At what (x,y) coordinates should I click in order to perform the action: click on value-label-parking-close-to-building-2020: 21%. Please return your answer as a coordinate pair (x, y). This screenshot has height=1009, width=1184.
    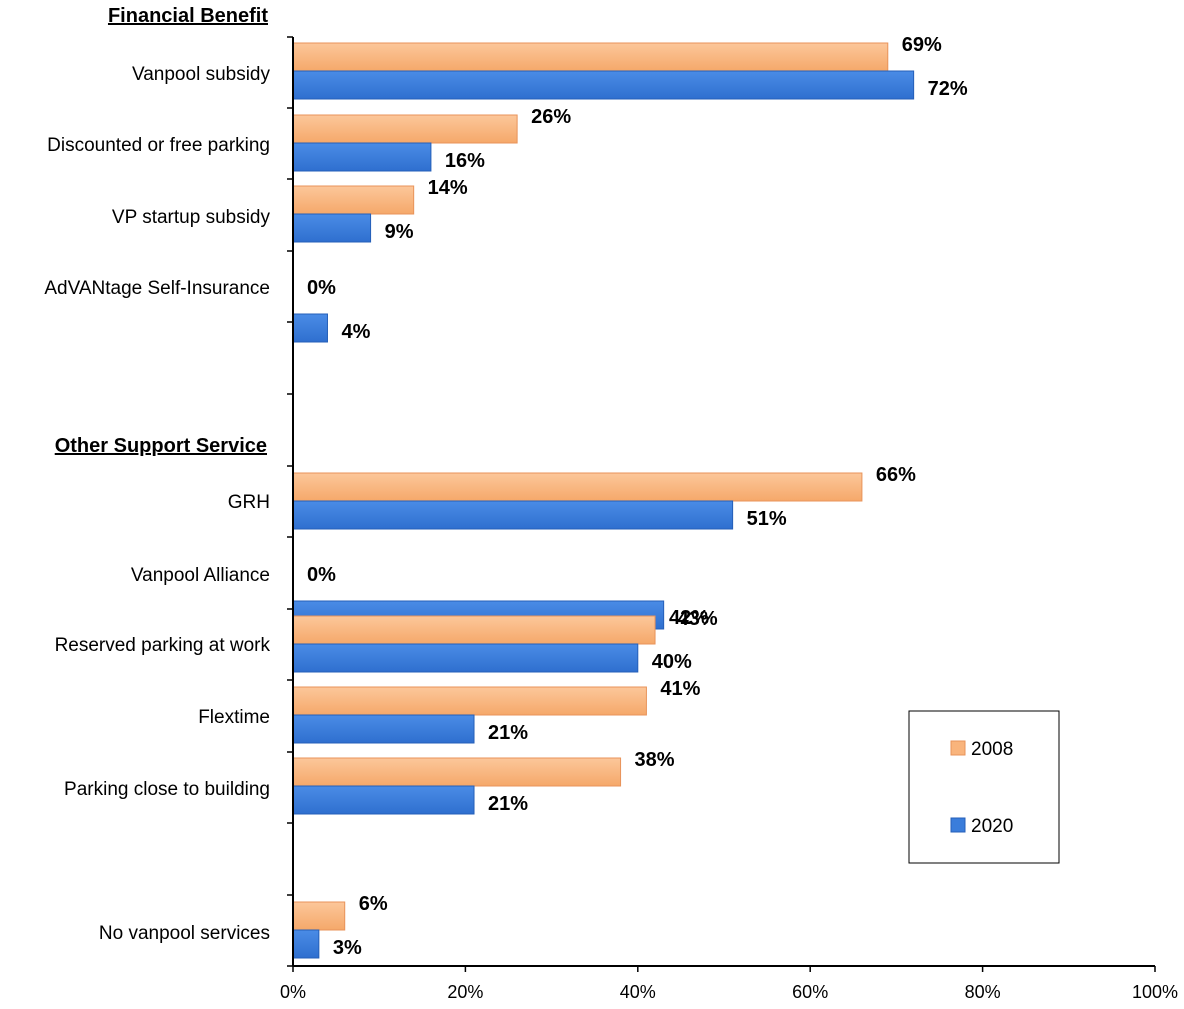
    Looking at the image, I should click on (508, 804).